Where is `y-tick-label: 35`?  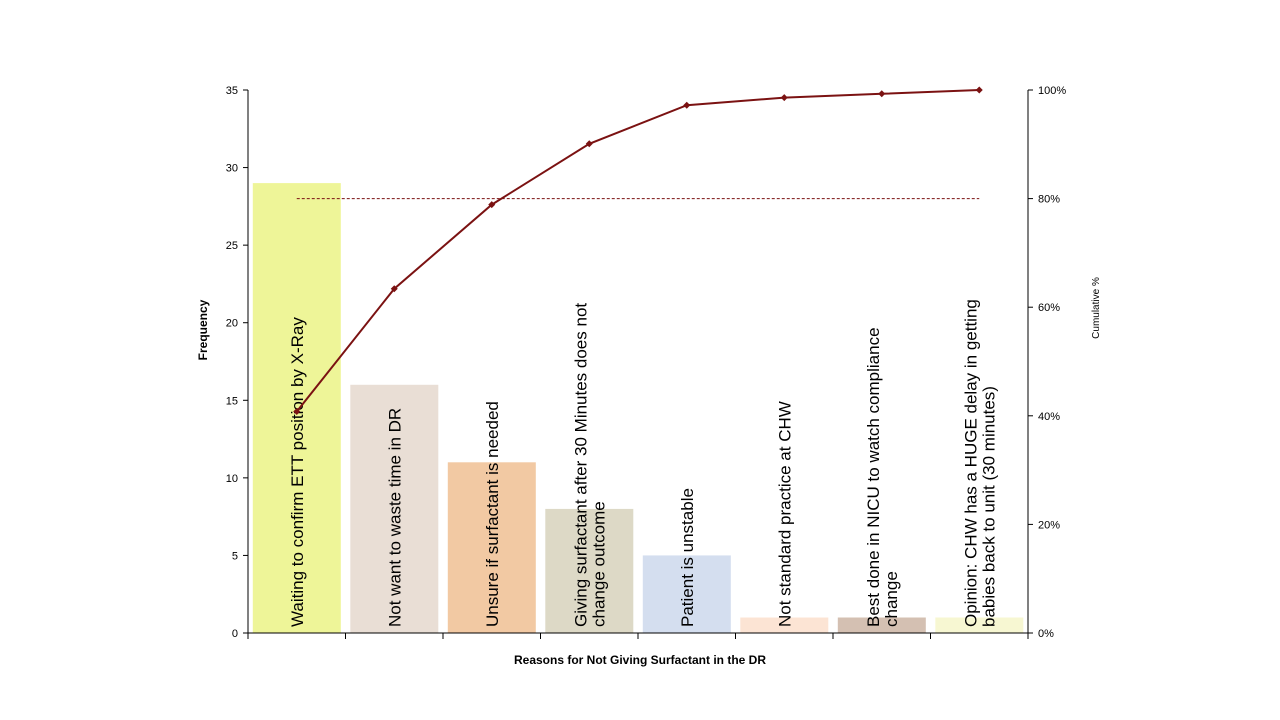
y-tick-label: 35 is located at coordinates (232, 91).